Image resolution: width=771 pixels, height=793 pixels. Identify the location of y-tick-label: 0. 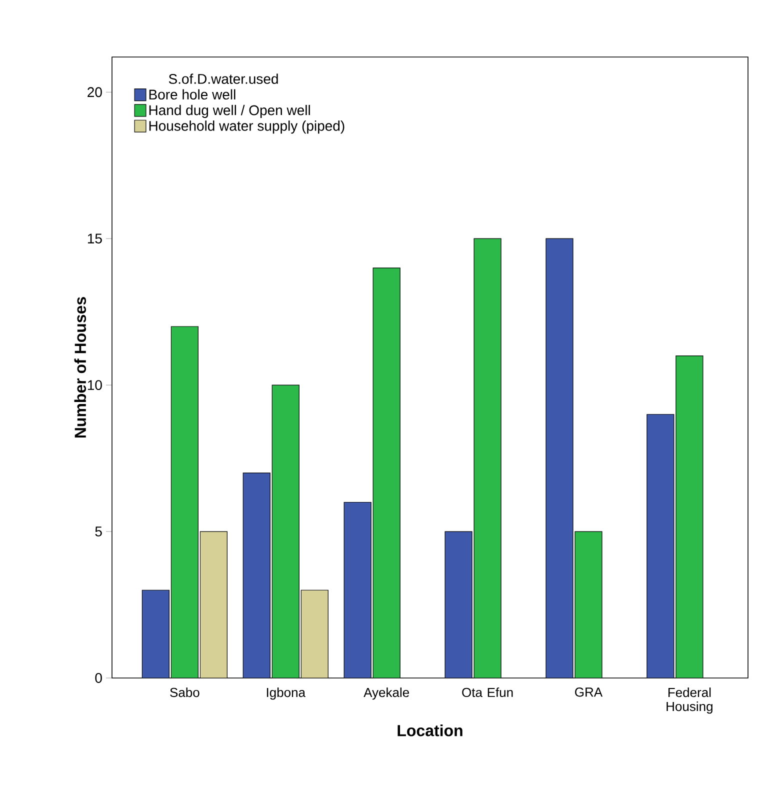
(98, 678).